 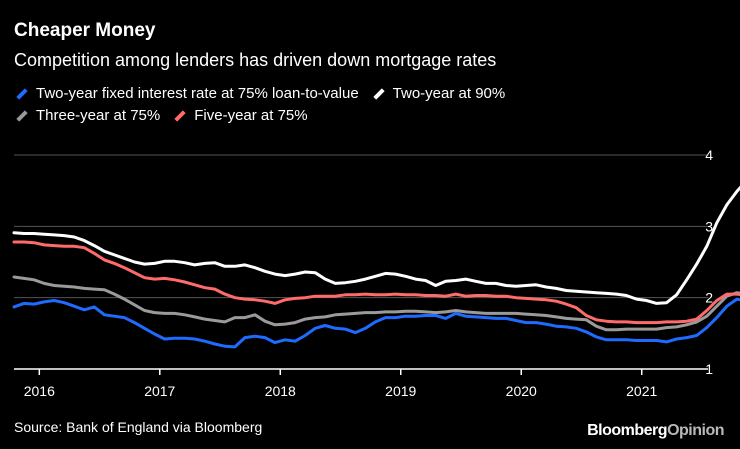 What do you see at coordinates (85, 30) in the screenshot?
I see `chart-title: Cheaper Money` at bounding box center [85, 30].